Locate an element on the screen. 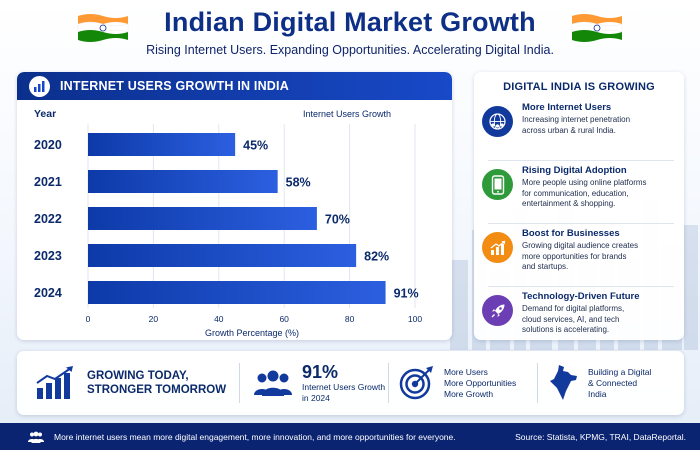 This screenshot has width=700, height=450. page-title: Indian Digital Market Growth is located at coordinates (350, 22).